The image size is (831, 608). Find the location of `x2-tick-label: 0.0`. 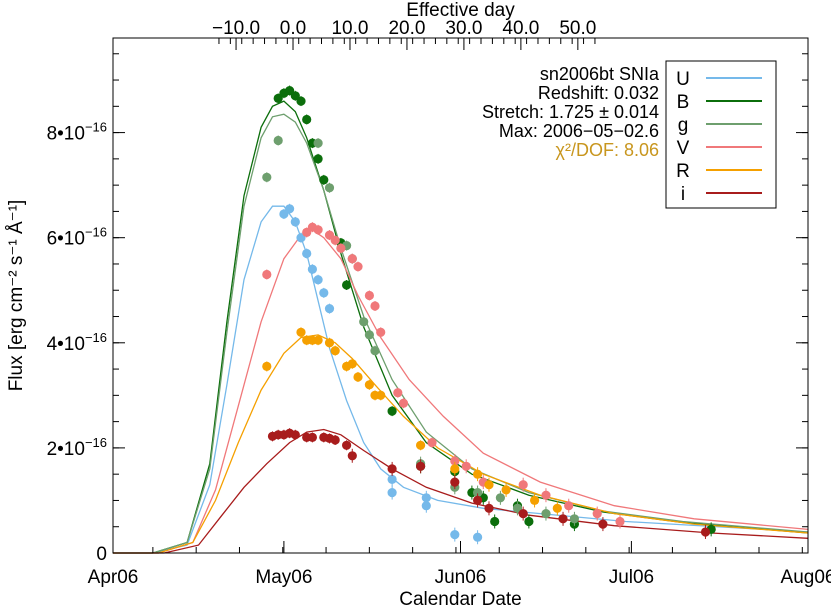

x2-tick-label: 0.0 is located at coordinates (293, 28).